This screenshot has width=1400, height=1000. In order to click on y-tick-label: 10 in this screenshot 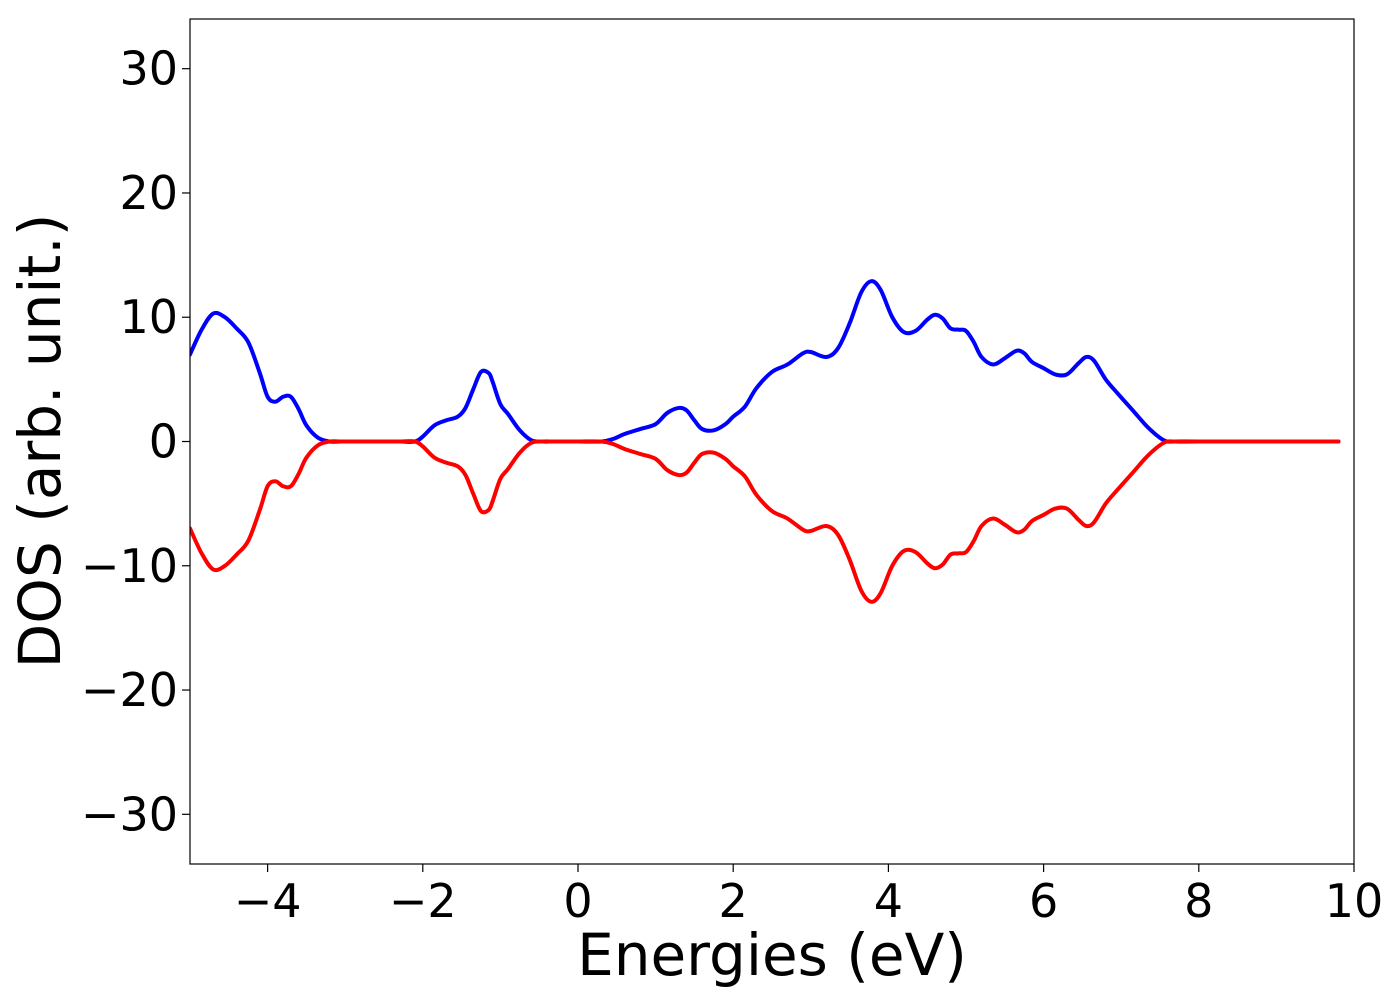, I will do `click(148, 317)`.